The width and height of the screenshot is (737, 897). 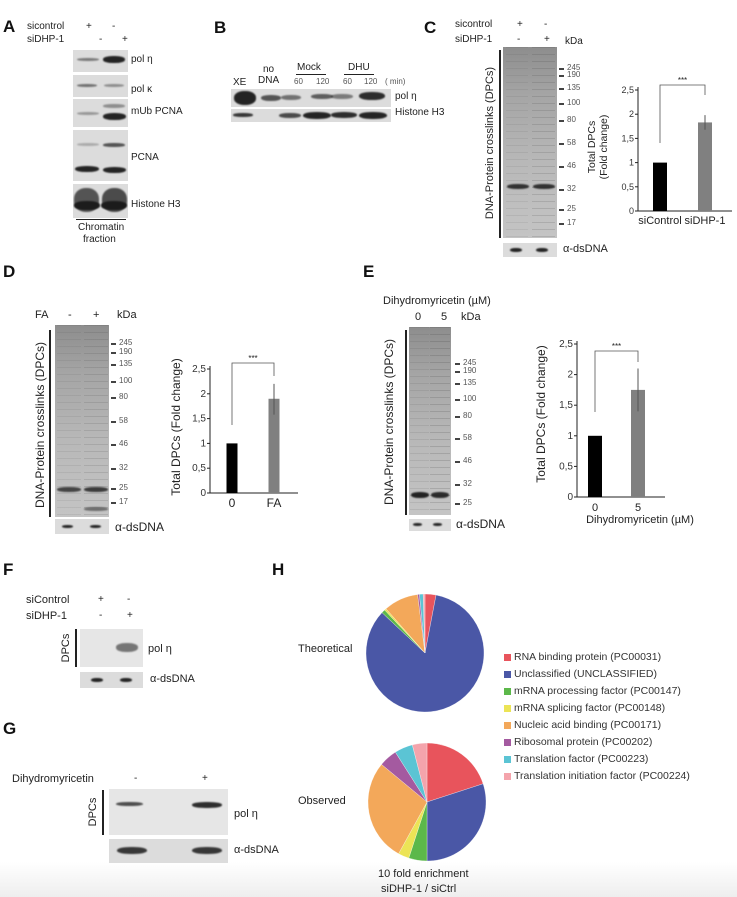 I want to click on ladder-label: 80, so click(x=467, y=415).